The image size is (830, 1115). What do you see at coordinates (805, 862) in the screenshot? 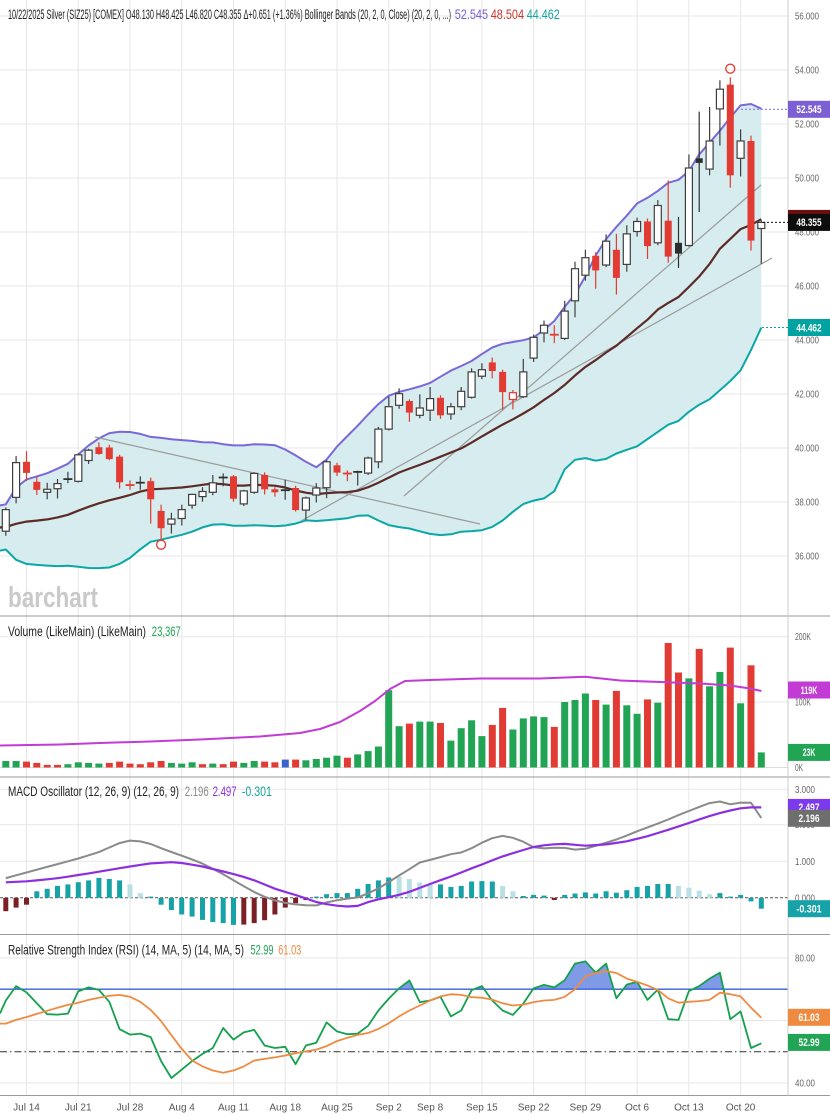
I see `svg-text: 1.000` at bounding box center [805, 862].